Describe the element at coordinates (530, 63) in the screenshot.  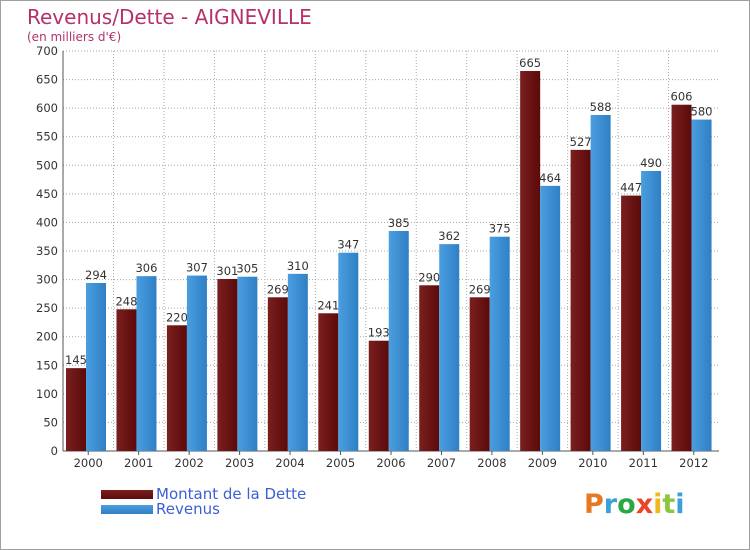
I see `data-label-dette: 665` at that location.